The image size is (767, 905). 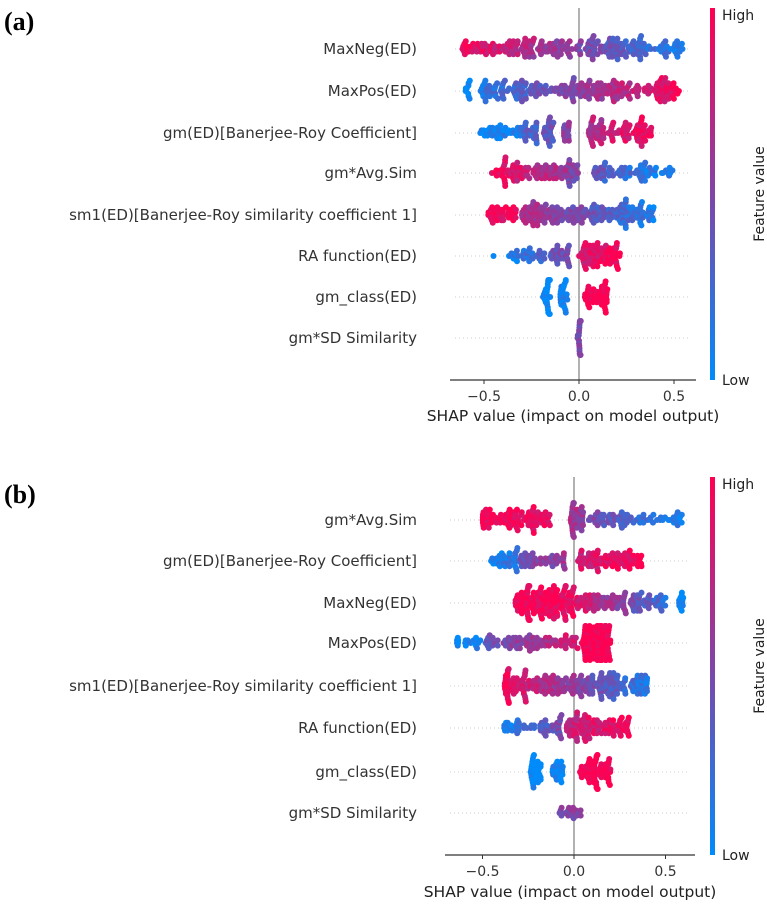 I want to click on x-axis-label: SHAP value (impact on model output), so click(x=570, y=892).